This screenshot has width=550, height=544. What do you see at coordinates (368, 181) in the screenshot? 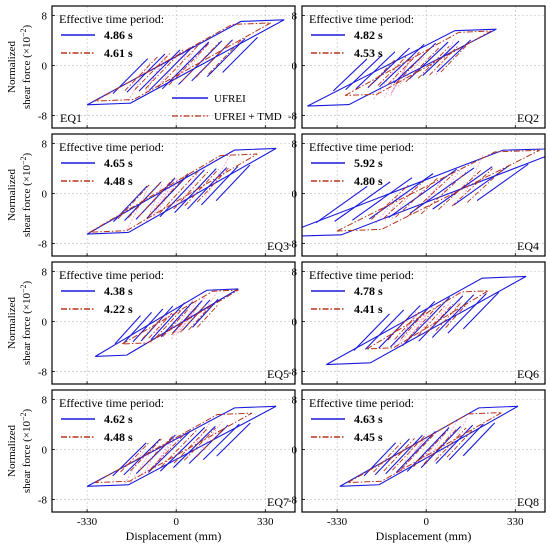
I see `effective-period-value: 4.80 s` at bounding box center [368, 181].